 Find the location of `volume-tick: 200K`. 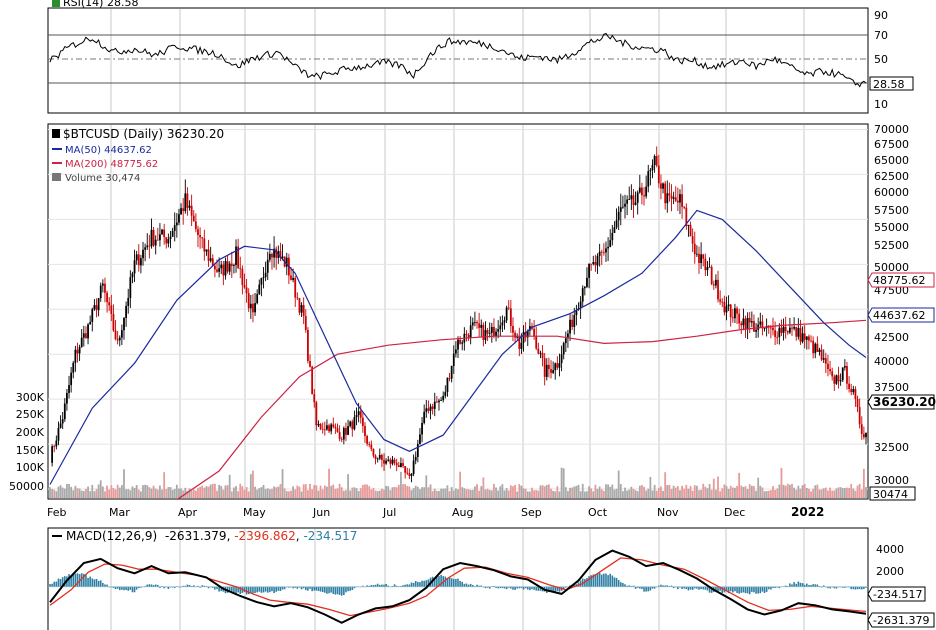

volume-tick: 200K is located at coordinates (30, 432).